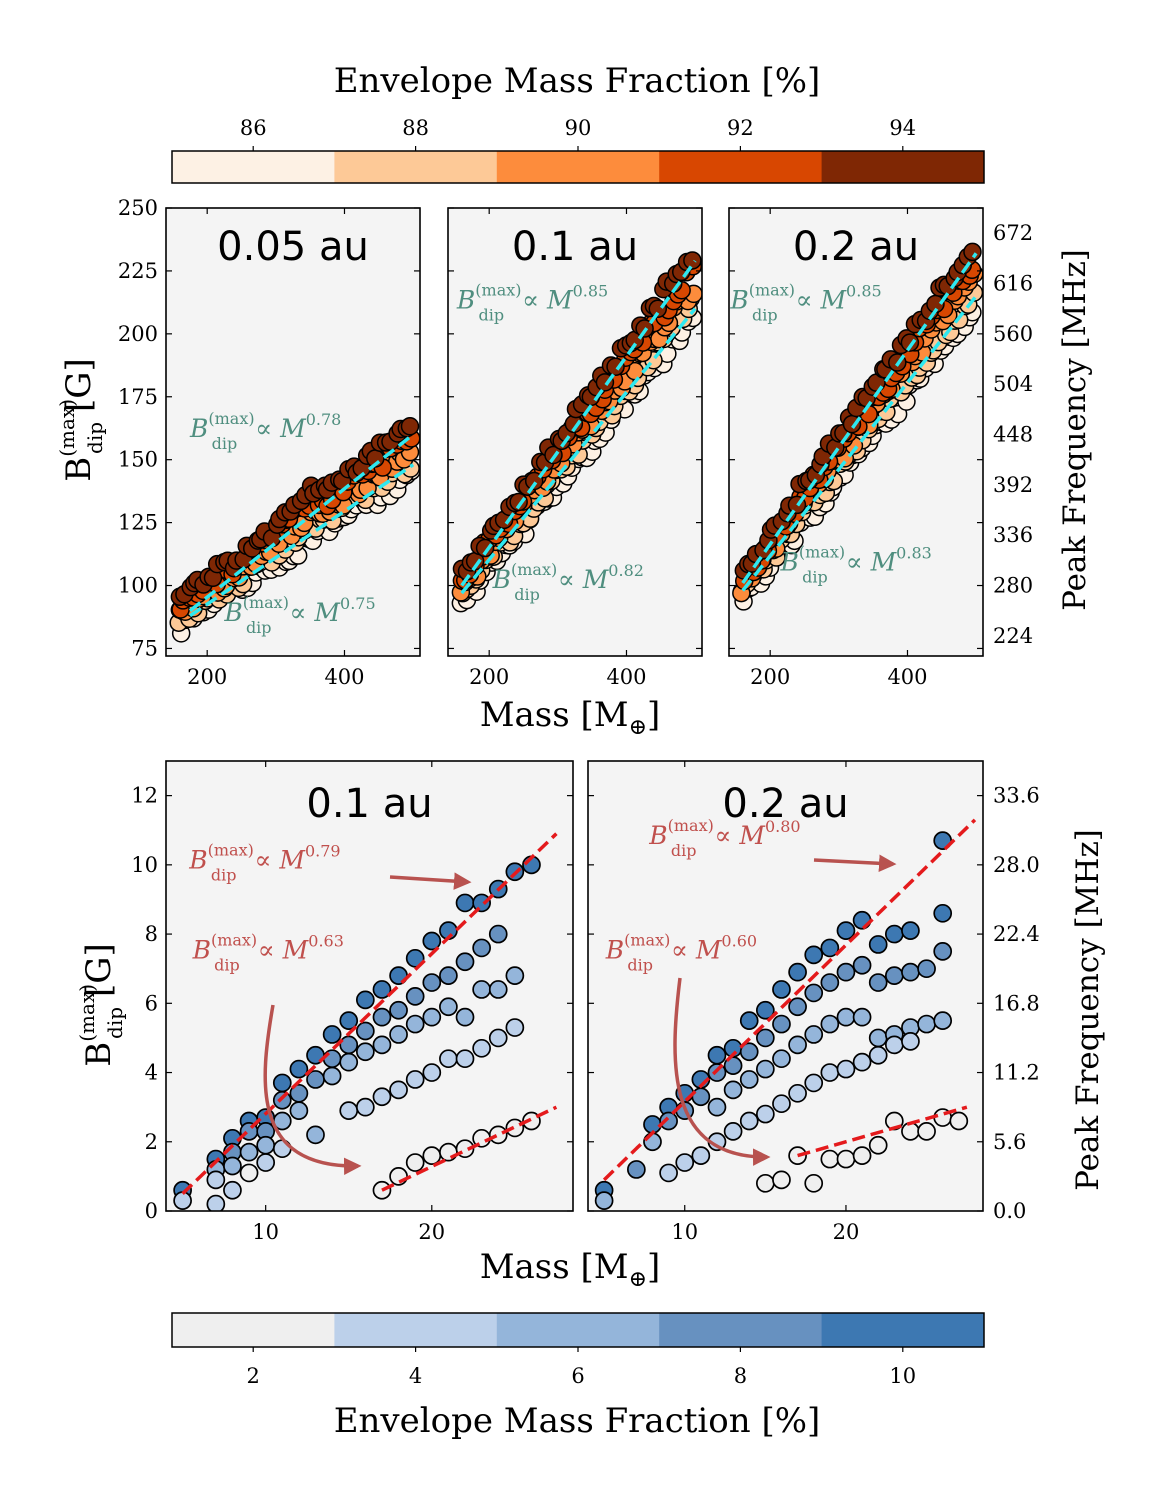 This screenshot has height=1504, width=1163. What do you see at coordinates (151, 1211) in the screenshot?
I see `y-tick-label: 0` at bounding box center [151, 1211].